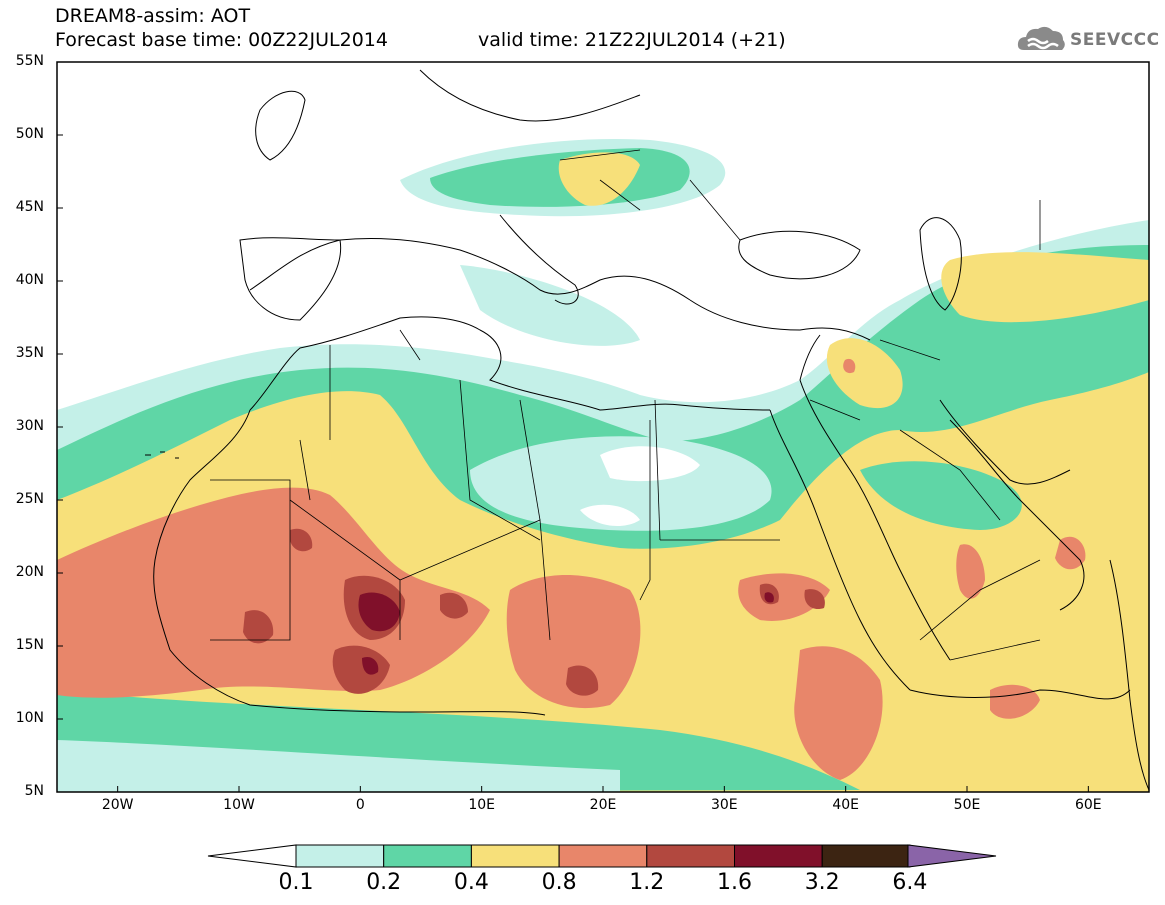 The image size is (1165, 905). I want to click on lat-label: 5N, so click(34, 791).